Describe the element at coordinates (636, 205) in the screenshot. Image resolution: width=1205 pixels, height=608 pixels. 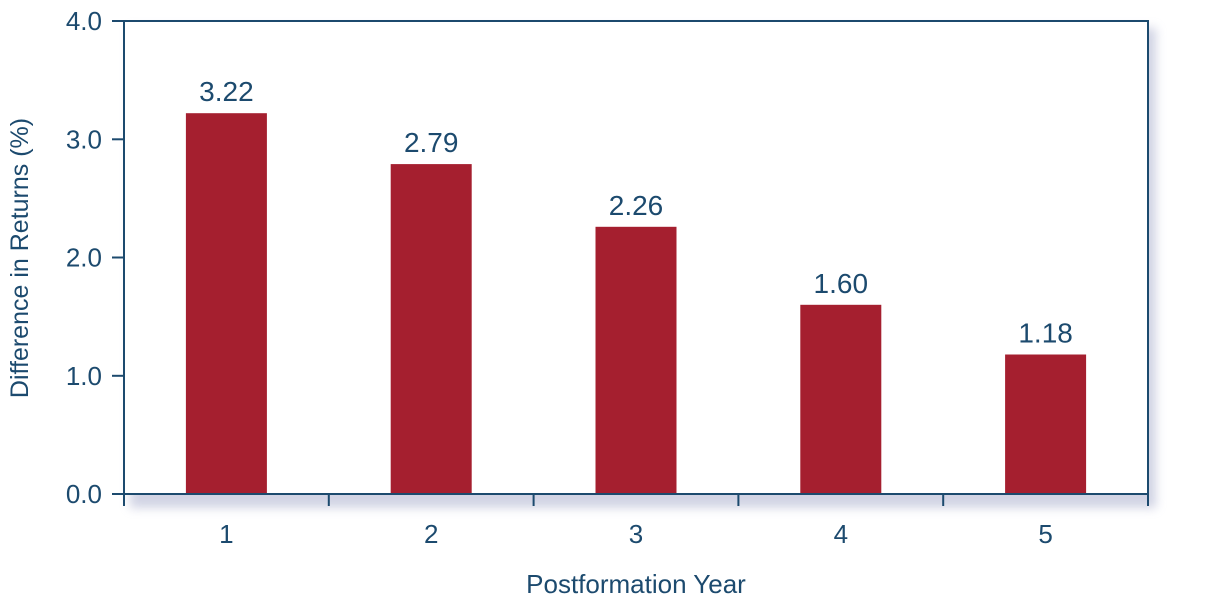
I see `bar-value-label-3: 2.26` at that location.